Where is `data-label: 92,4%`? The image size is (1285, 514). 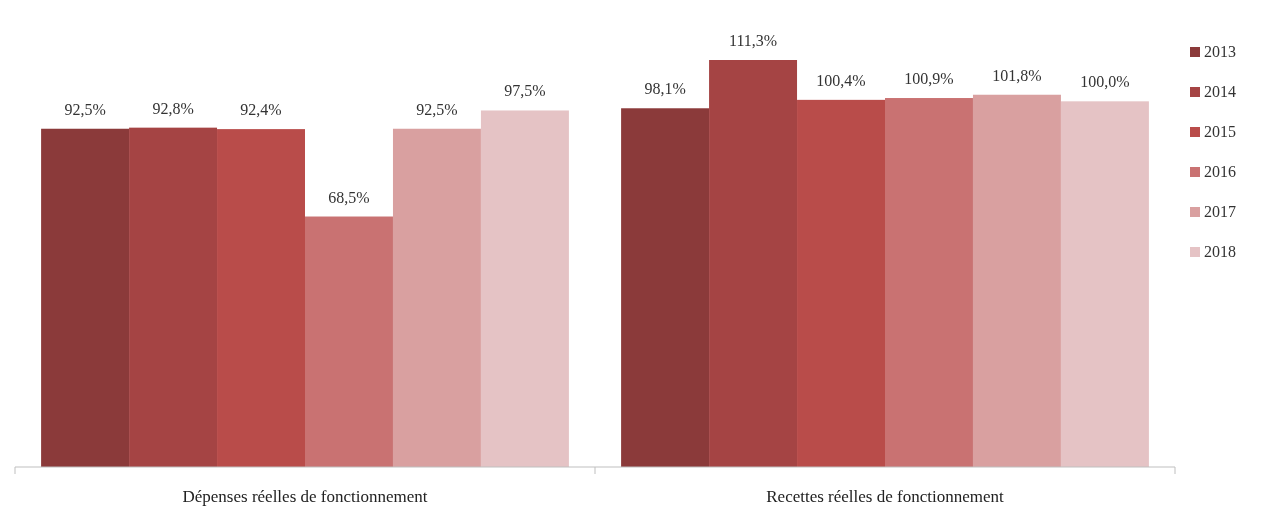 data-label: 92,4% is located at coordinates (261, 110).